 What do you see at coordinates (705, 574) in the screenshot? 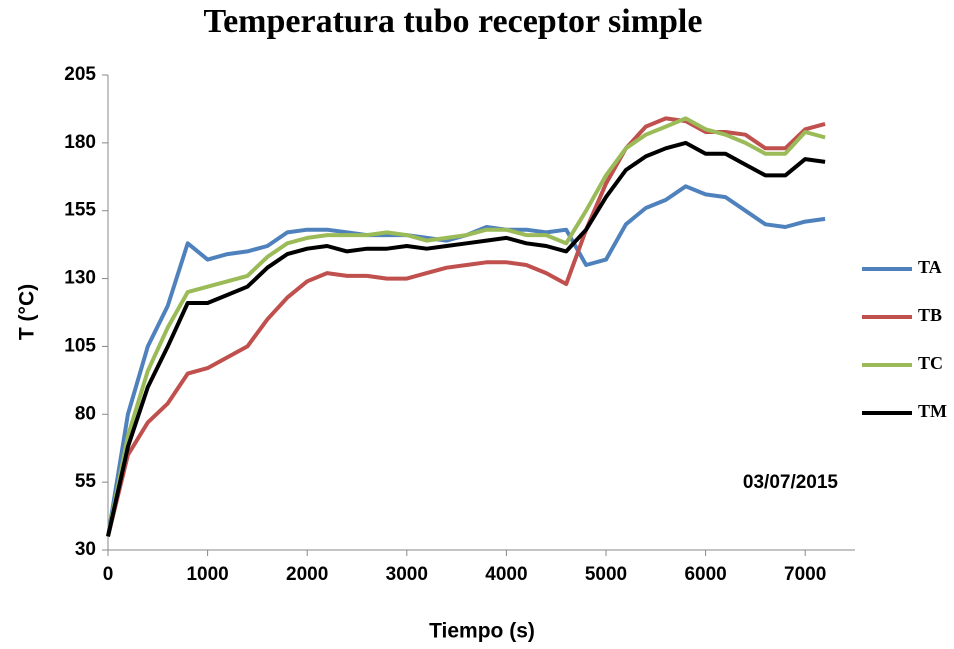
I see `x-tick-label: 6000` at bounding box center [705, 574].